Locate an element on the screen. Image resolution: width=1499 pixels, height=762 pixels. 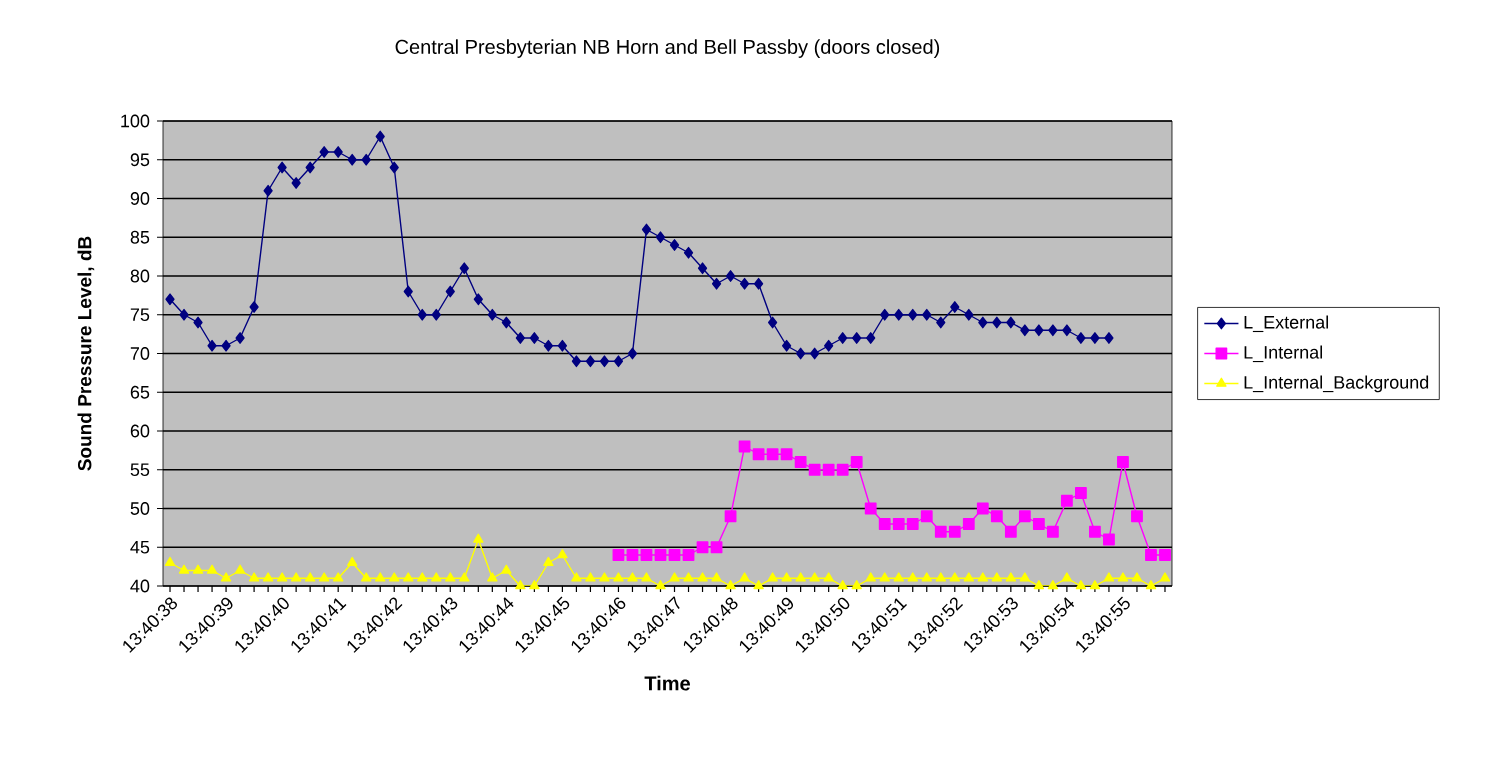
y-tick-label: 50 is located at coordinates (140, 508).